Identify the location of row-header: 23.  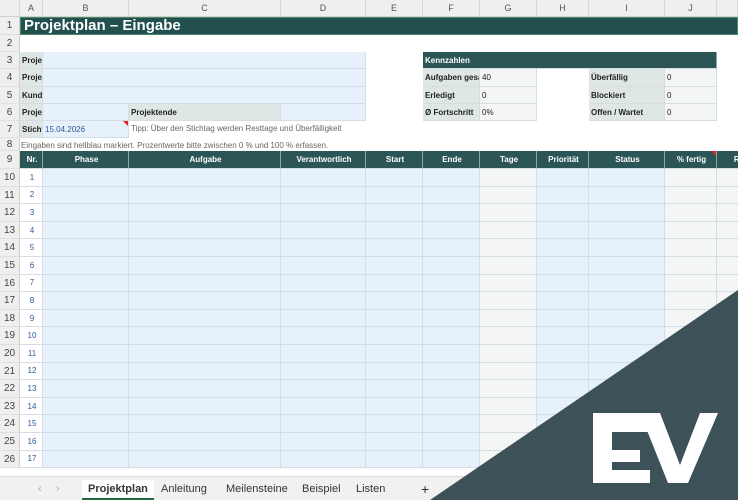
(10, 406).